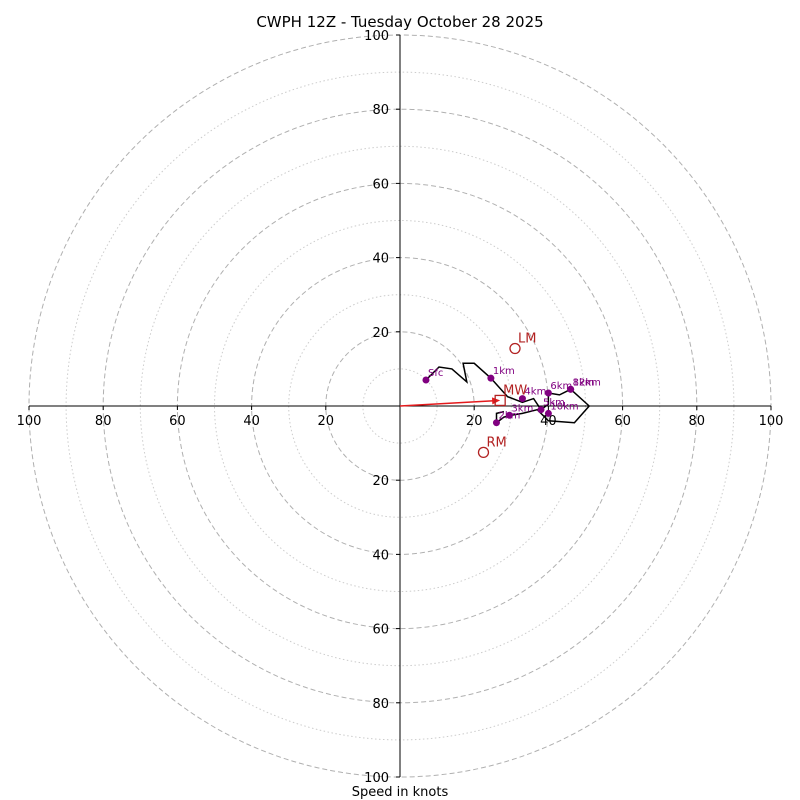  I want to click on height-marker-3km, so click(509, 415).